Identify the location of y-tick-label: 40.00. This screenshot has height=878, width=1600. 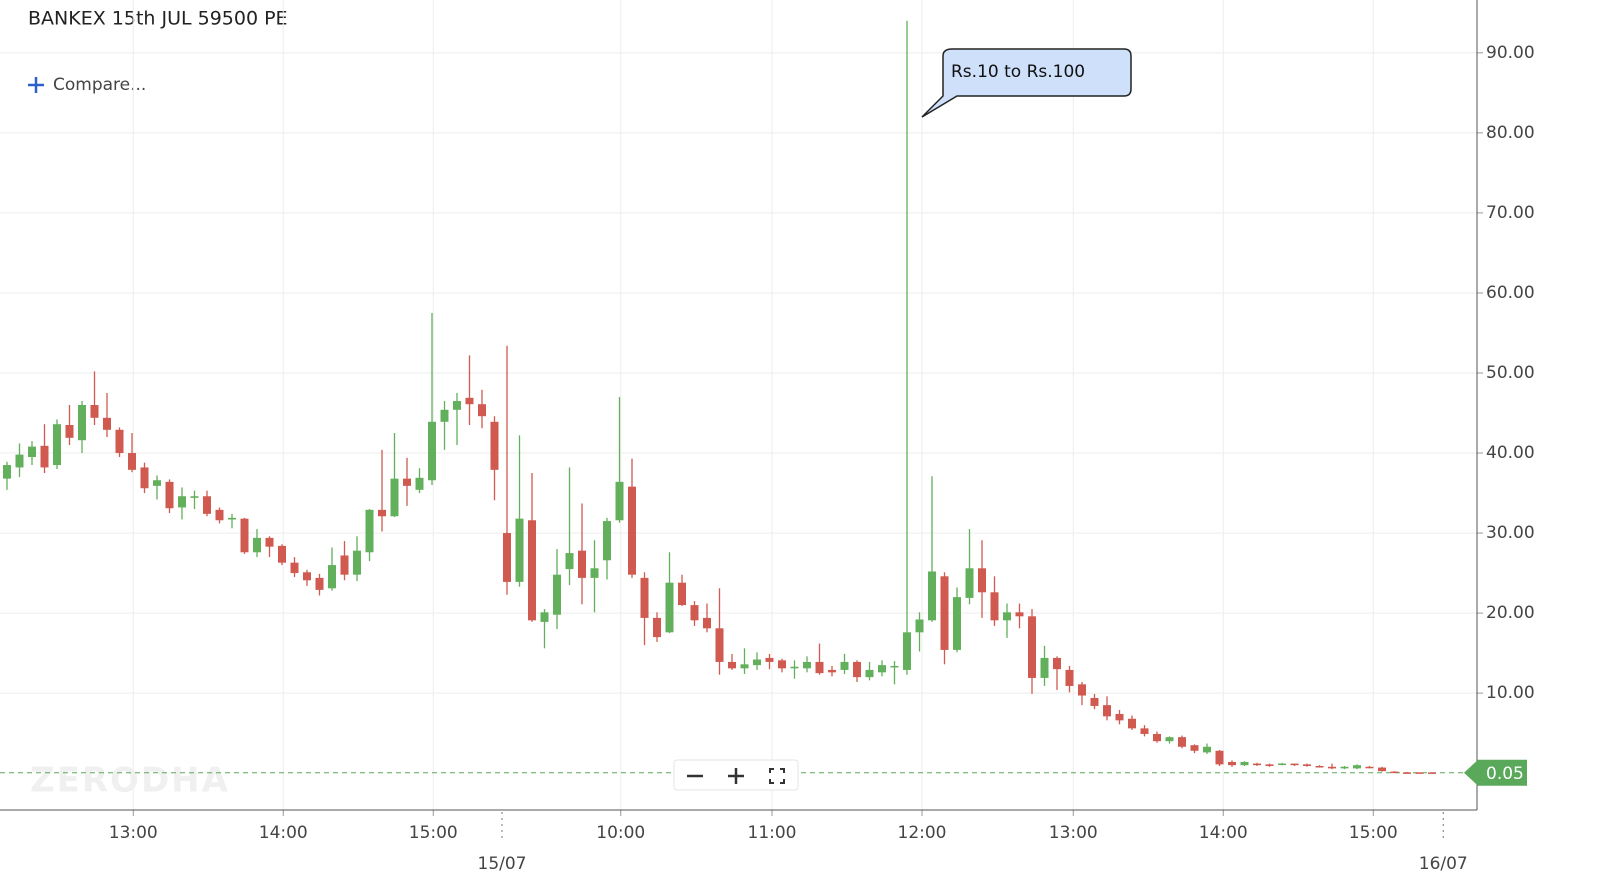
(1510, 453).